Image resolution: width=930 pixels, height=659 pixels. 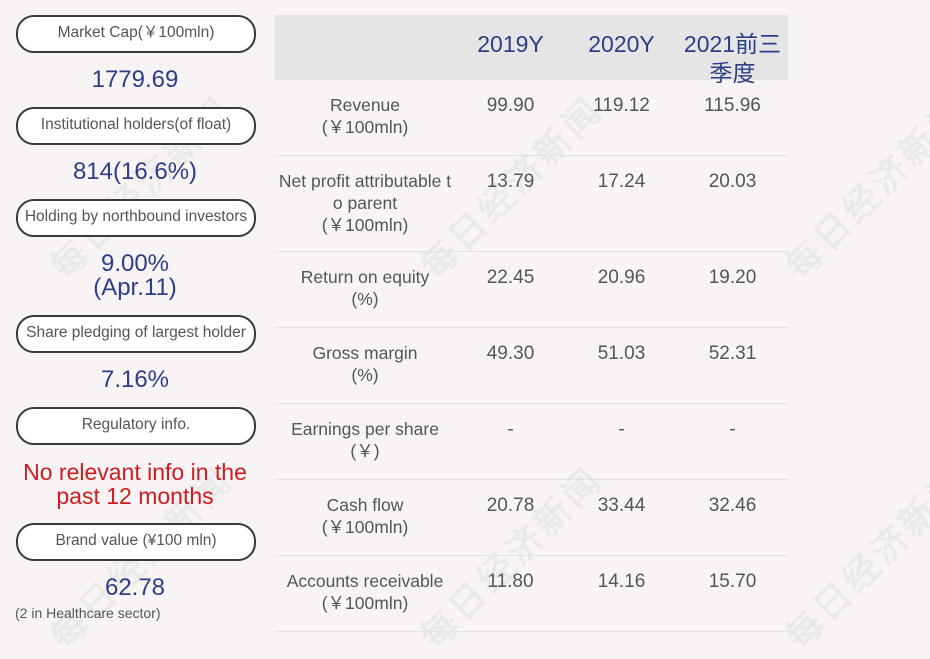 What do you see at coordinates (88, 613) in the screenshot?
I see `brand-value-note: (2 in Healthcare sector)` at bounding box center [88, 613].